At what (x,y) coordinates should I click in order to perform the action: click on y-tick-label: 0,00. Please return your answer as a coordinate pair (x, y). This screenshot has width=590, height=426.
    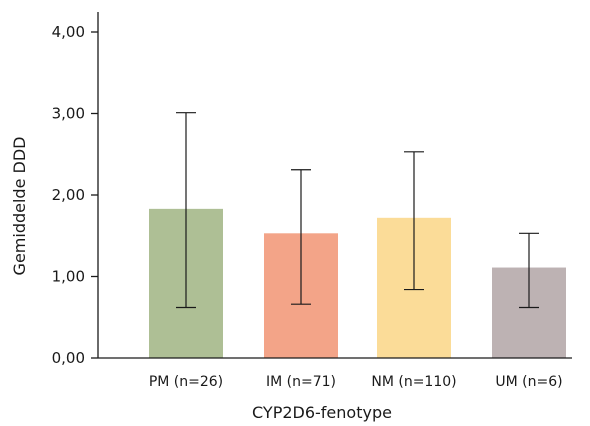
    Looking at the image, I should click on (68, 358).